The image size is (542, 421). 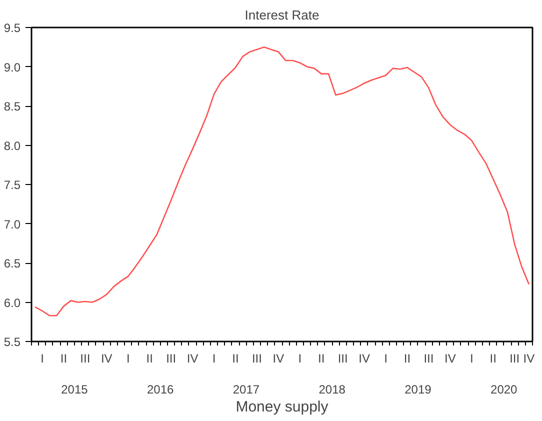 I want to click on text: 2020, so click(x=504, y=389).